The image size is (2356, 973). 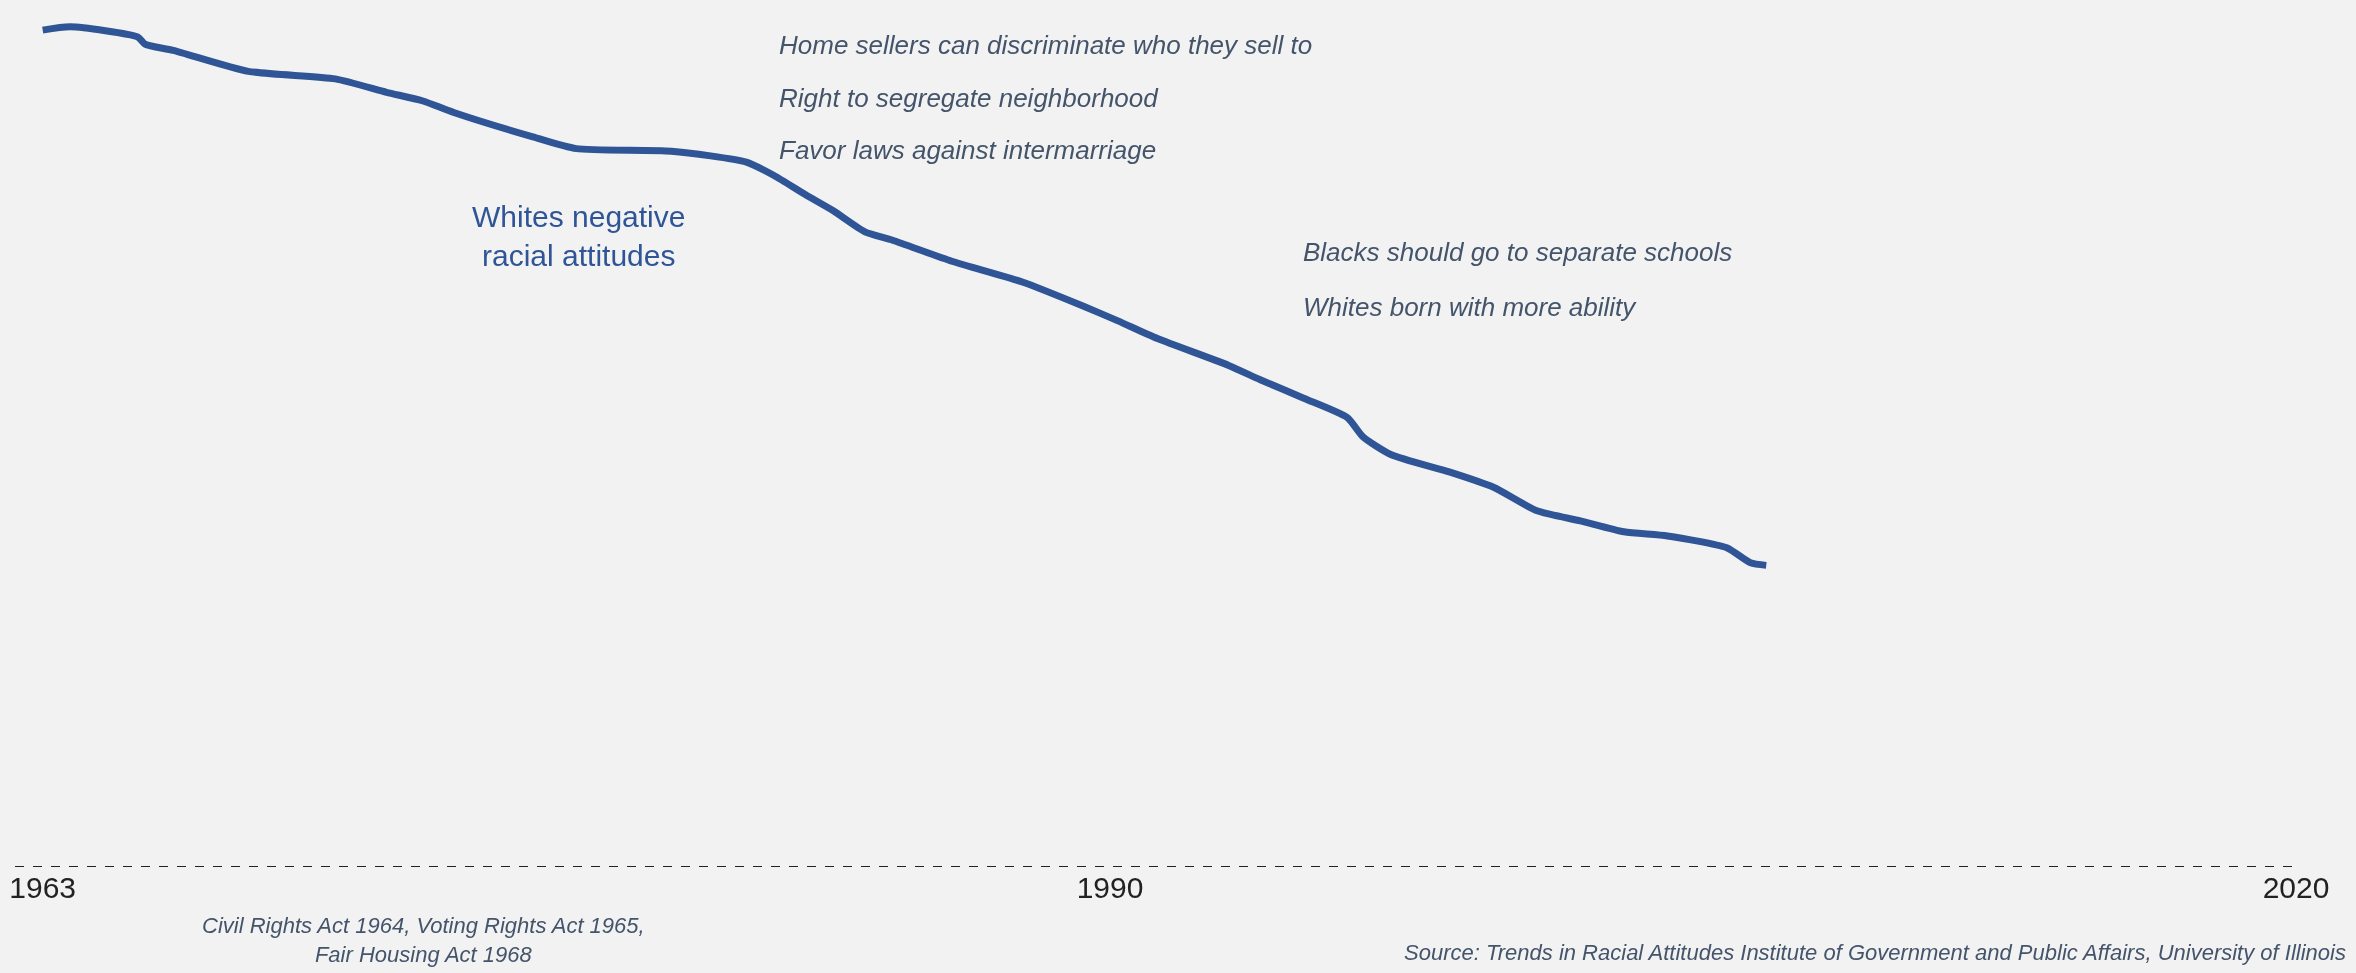 I want to click on annotation: Home sellers can discriminate who they sell to, so click(x=1046, y=45).